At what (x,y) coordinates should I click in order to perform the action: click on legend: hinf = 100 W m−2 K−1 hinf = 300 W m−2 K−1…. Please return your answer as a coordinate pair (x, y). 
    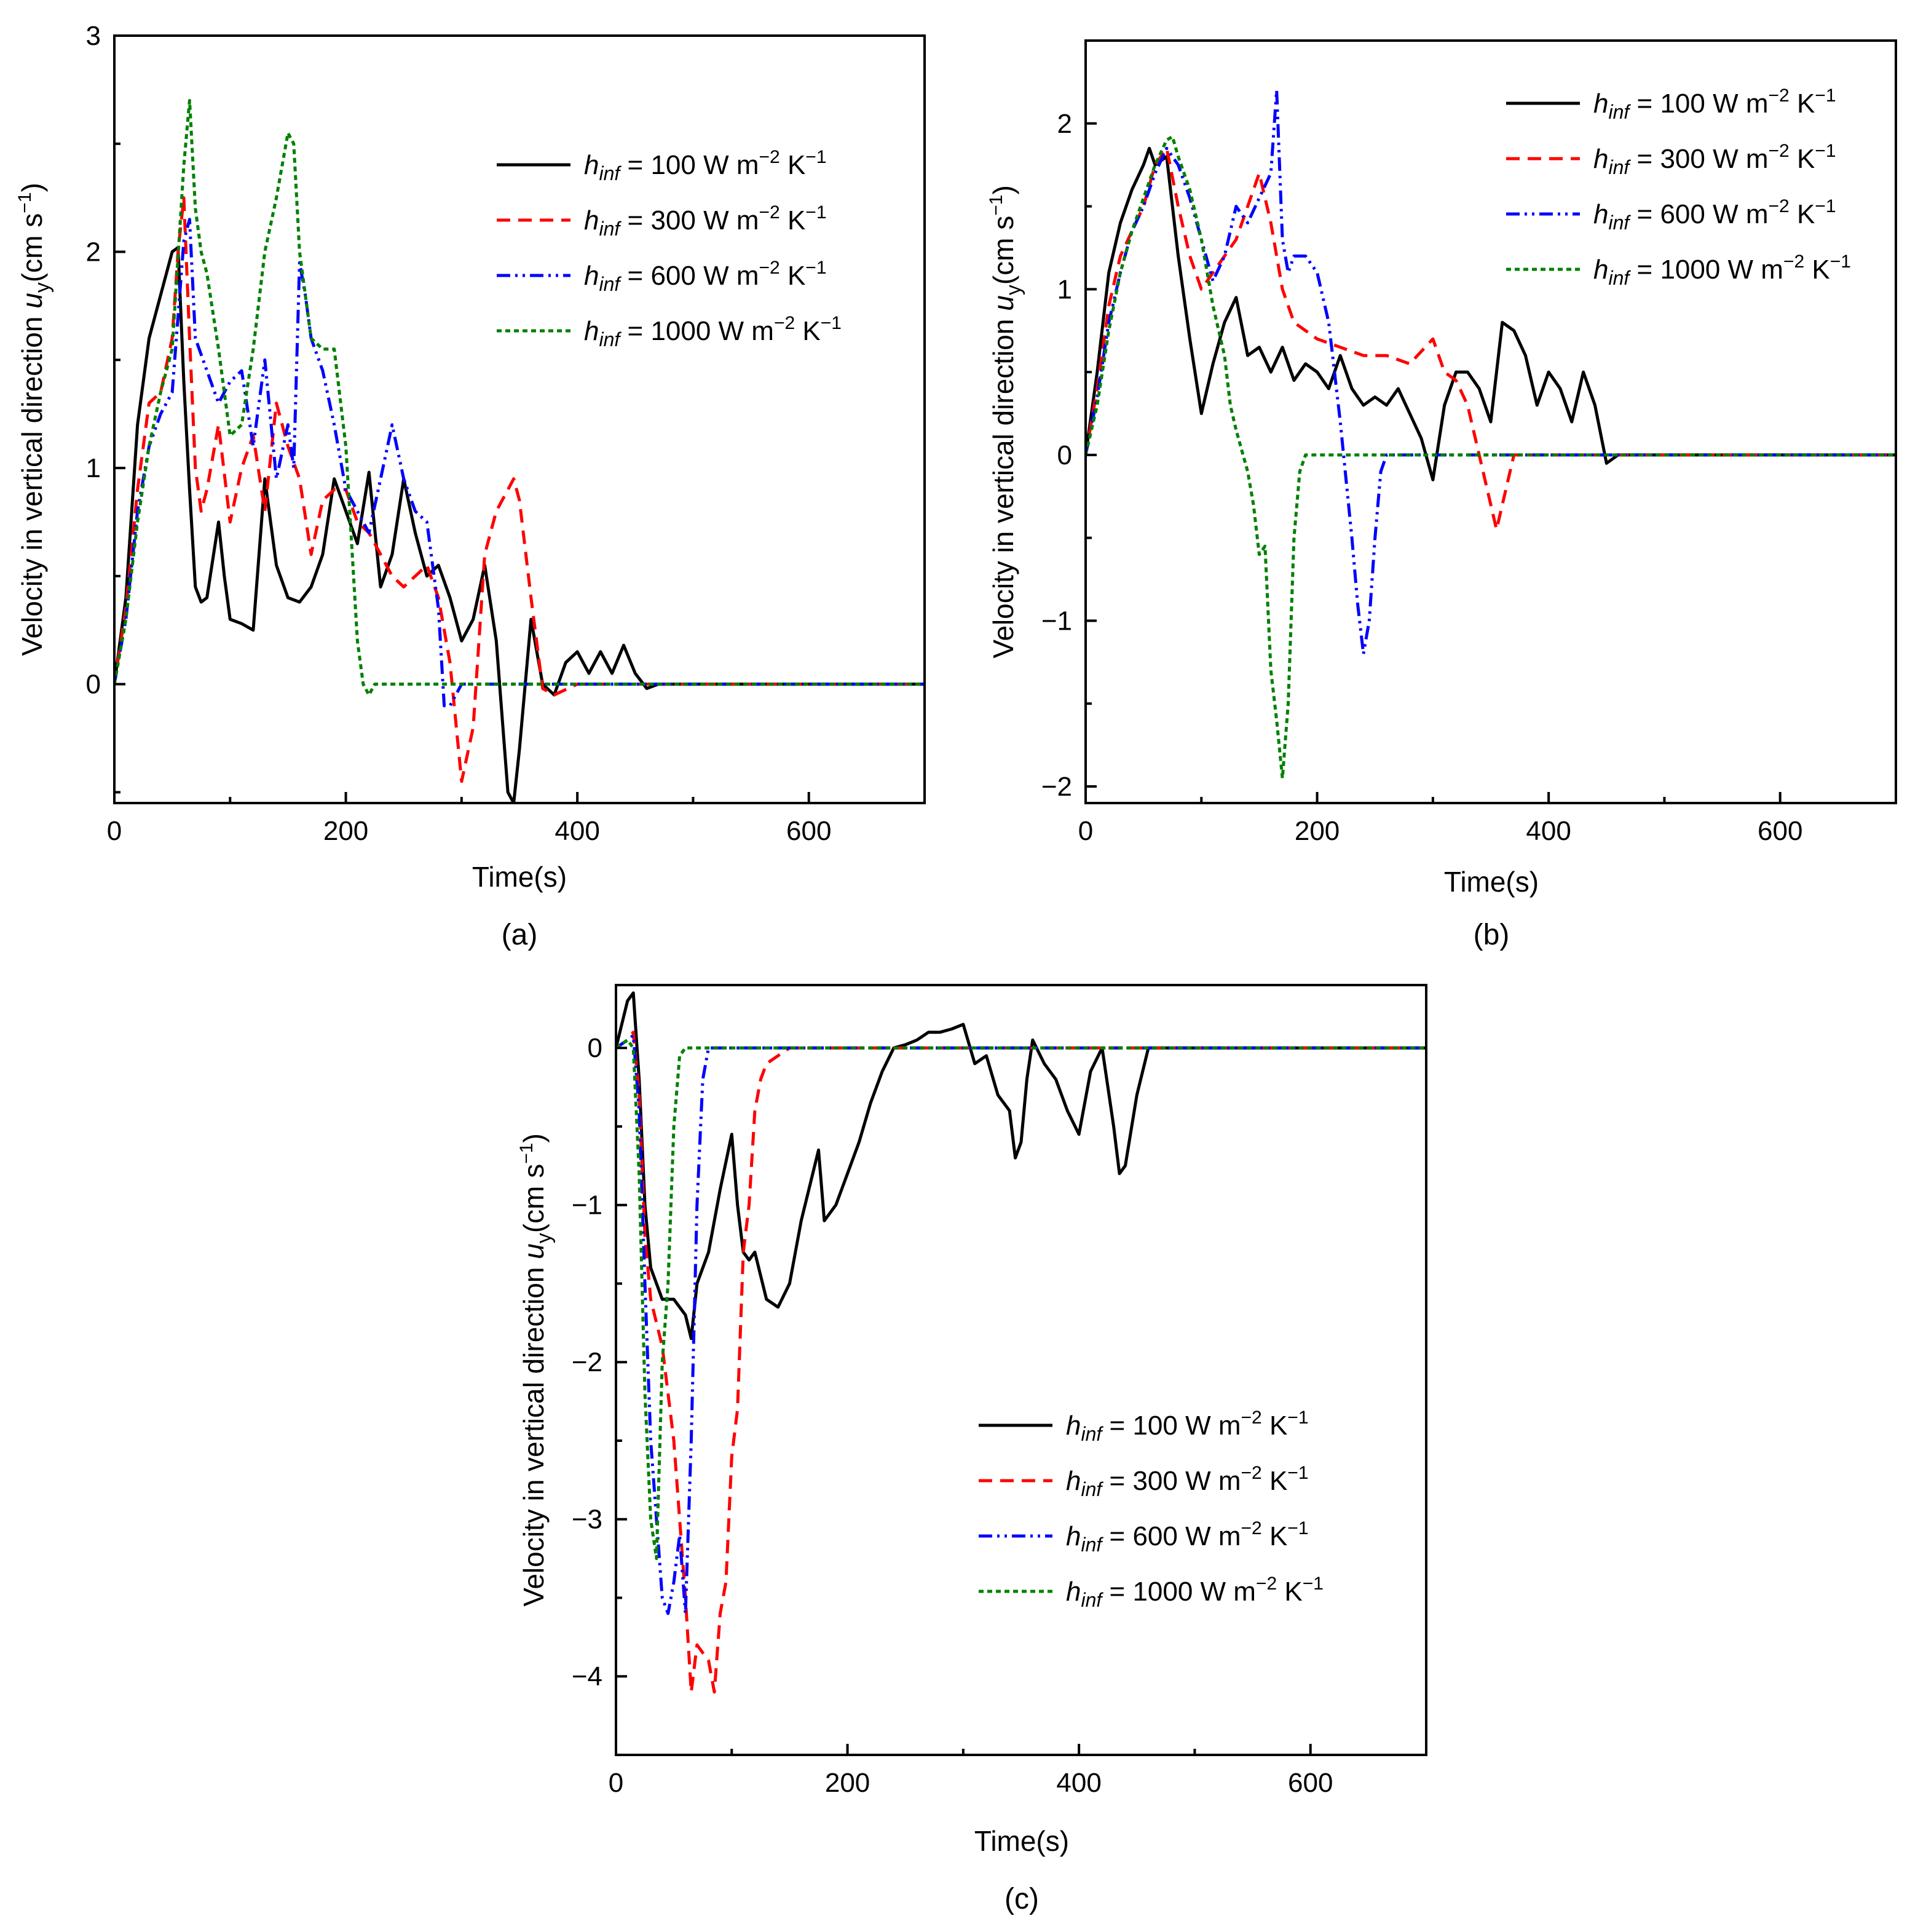
    Looking at the image, I should click on (669, 248).